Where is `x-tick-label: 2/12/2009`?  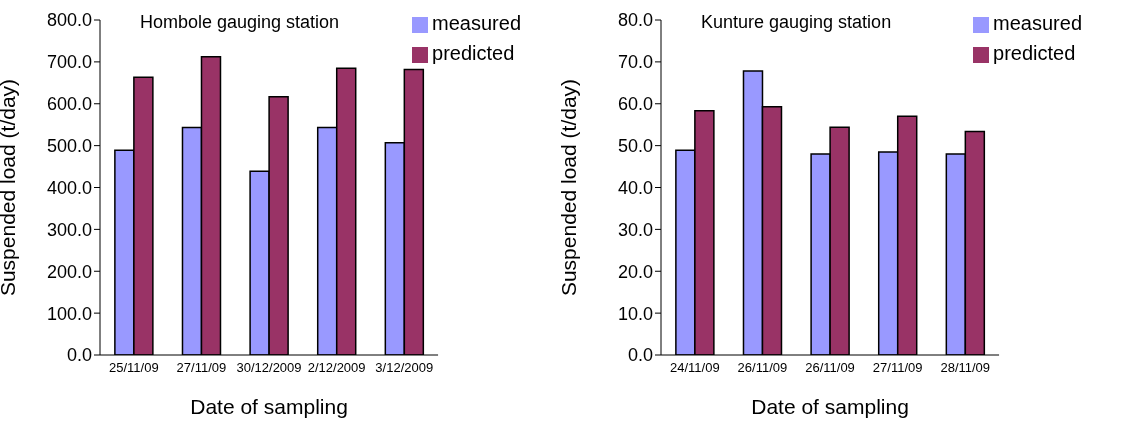
x-tick-label: 2/12/2009 is located at coordinates (336, 368).